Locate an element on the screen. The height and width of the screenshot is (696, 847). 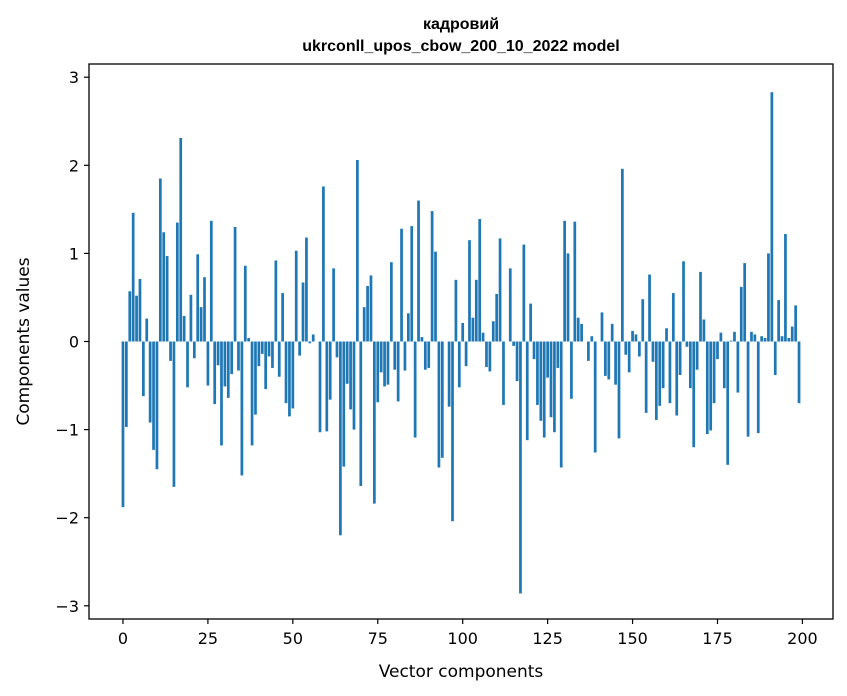
chart-title-line1: кадровий is located at coordinates (461, 24).